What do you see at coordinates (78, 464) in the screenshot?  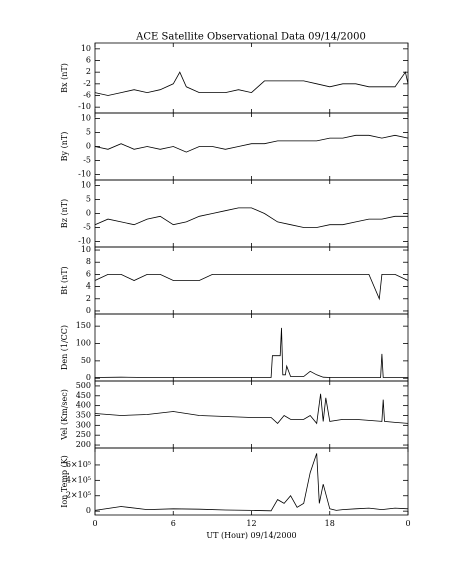 I see `y-tick-label: 6×10⁵` at bounding box center [78, 464].